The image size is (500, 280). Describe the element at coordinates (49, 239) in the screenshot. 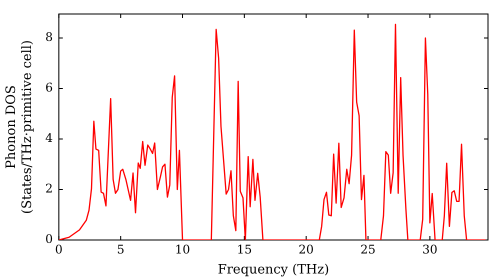

I see `y-tick-label: 0` at that location.